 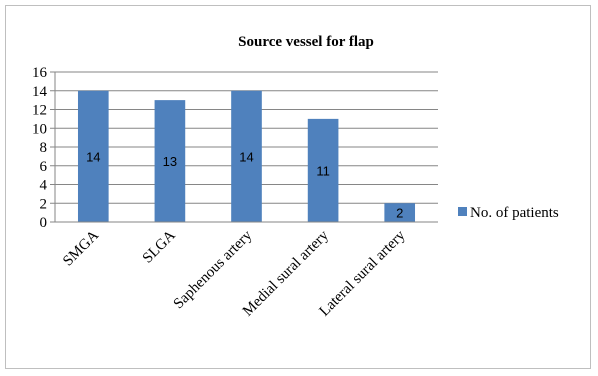 I want to click on y-tick-label: 16, so click(x=40, y=73).